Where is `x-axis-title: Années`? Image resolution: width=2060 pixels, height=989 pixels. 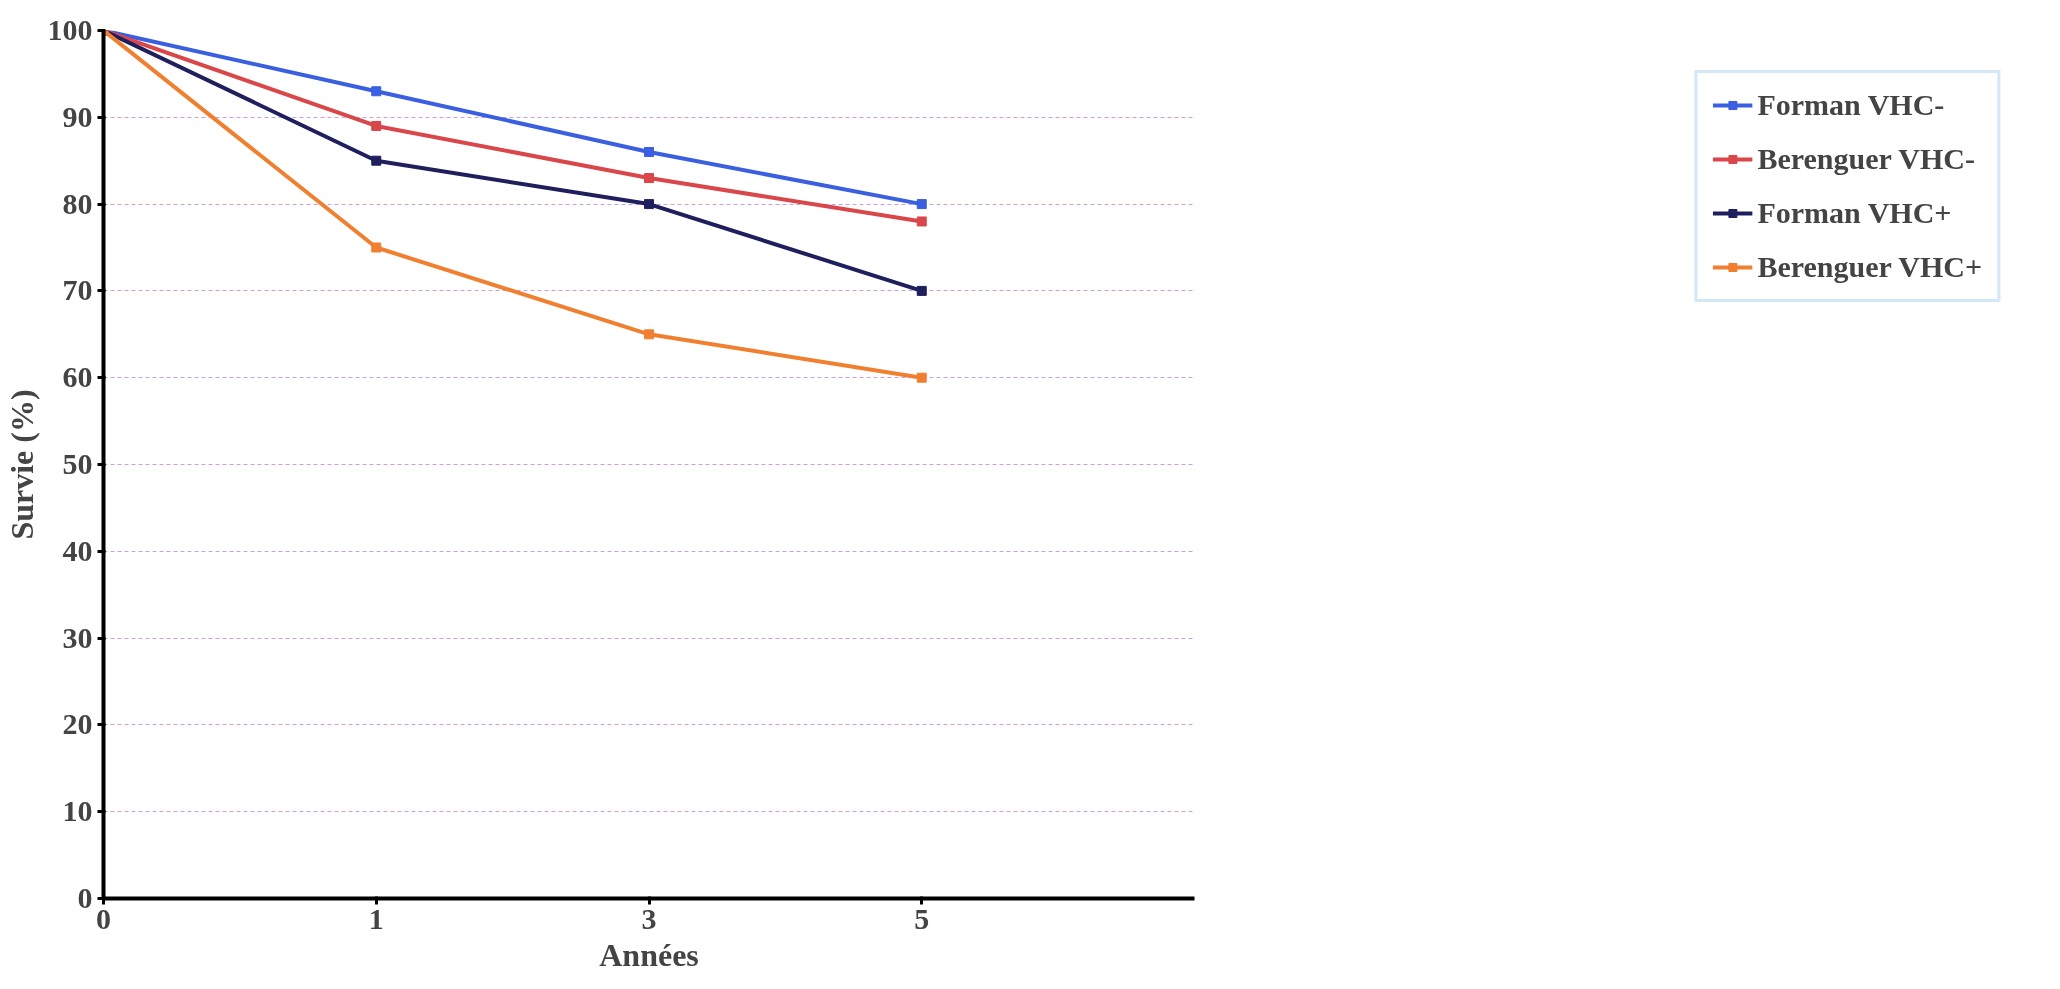
x-axis-title: Années is located at coordinates (649, 954).